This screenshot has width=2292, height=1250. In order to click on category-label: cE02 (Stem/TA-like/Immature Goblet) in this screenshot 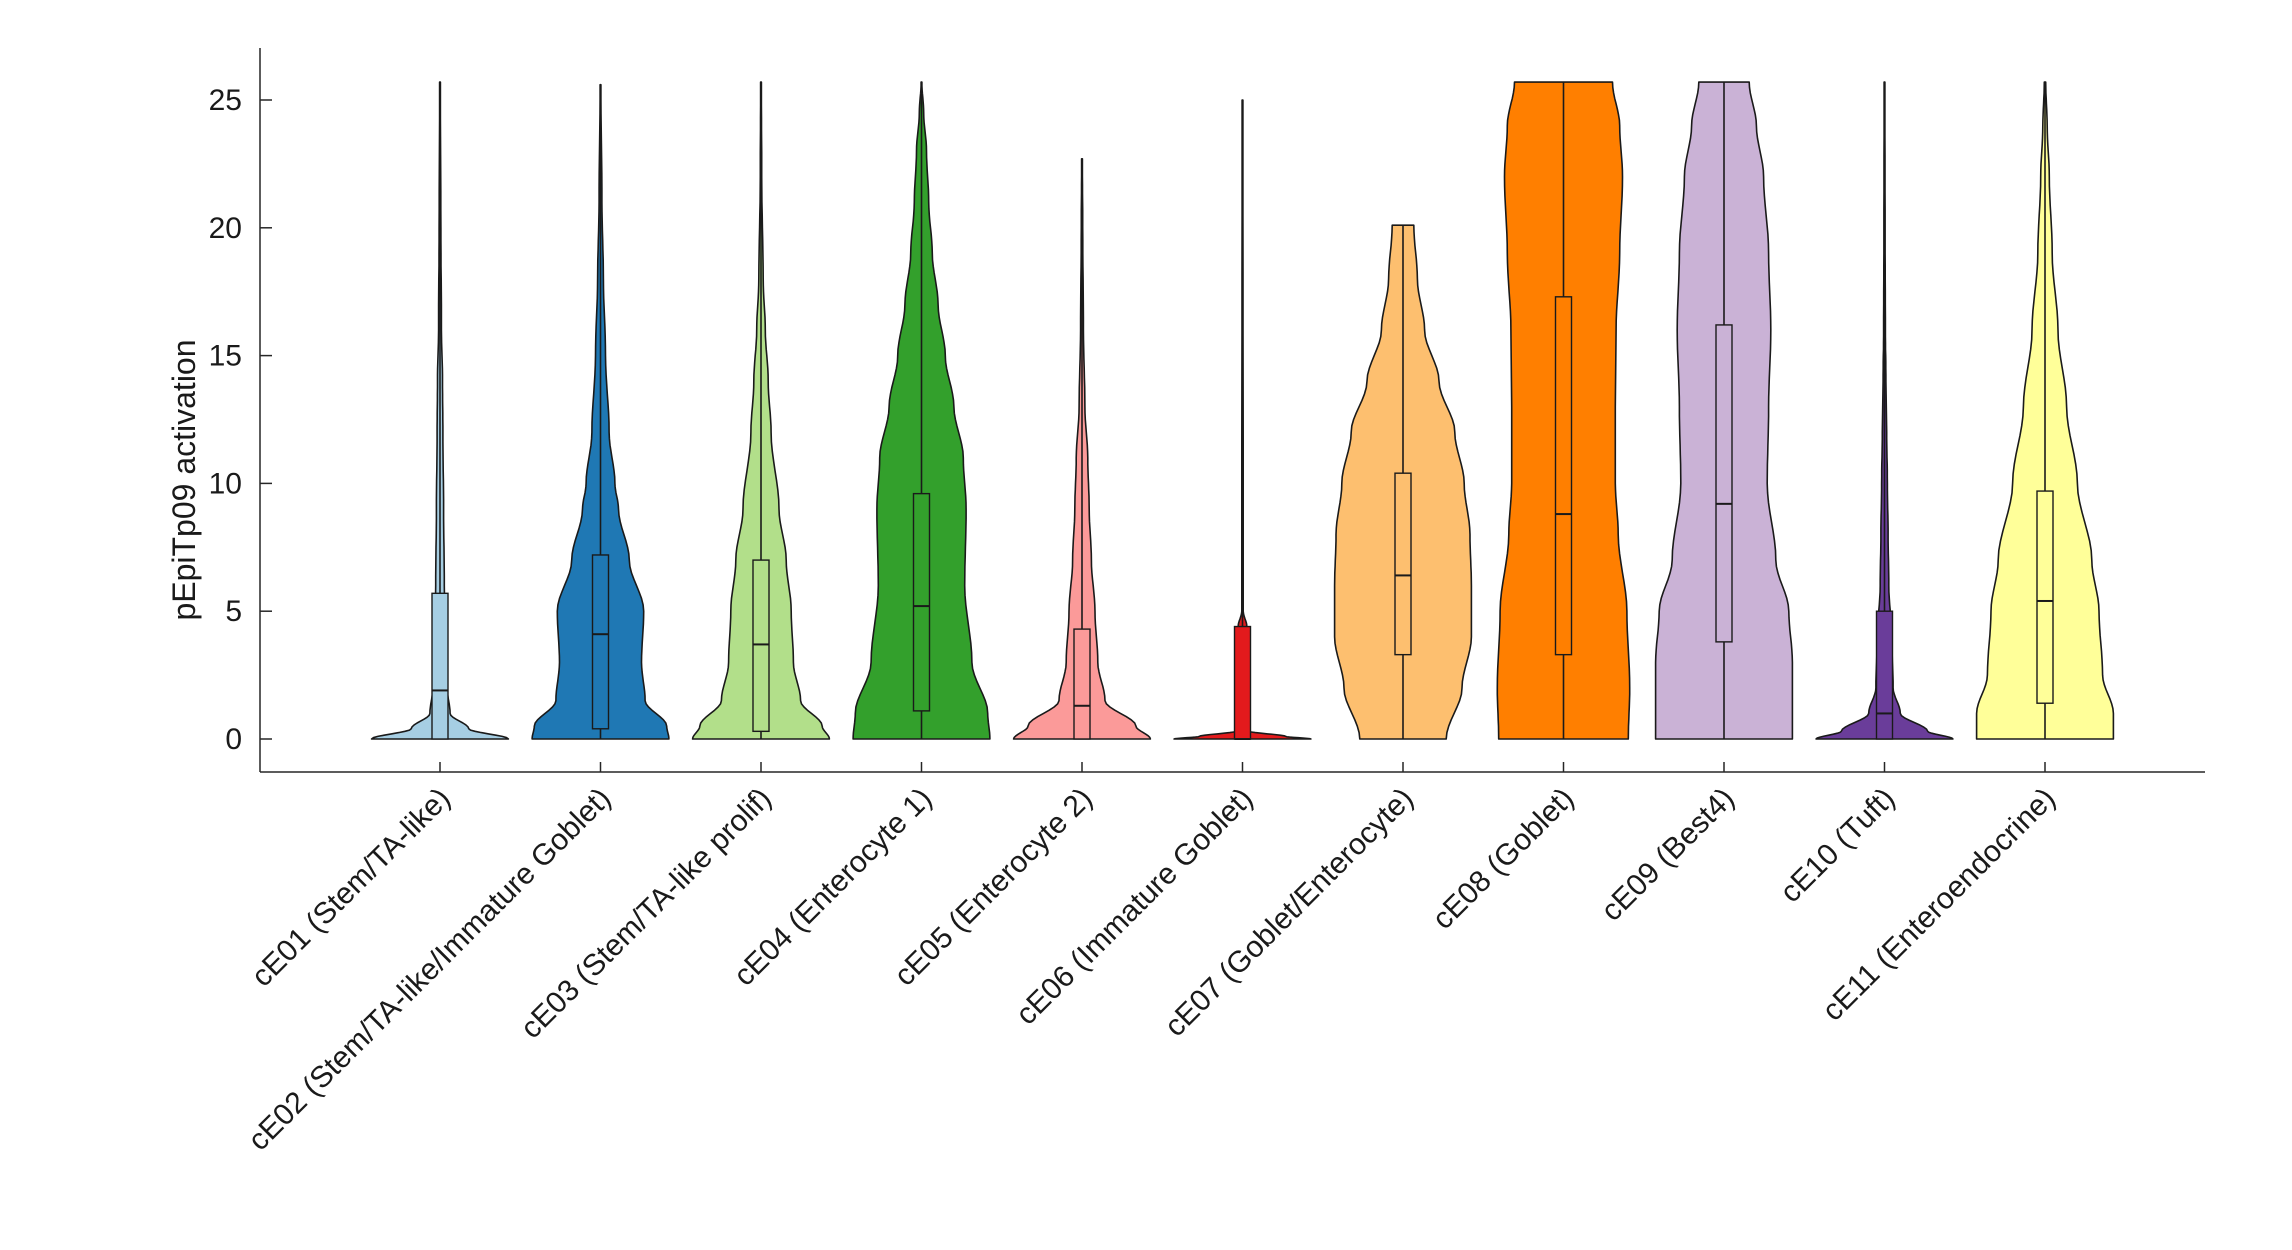, I will do `click(429, 969)`.